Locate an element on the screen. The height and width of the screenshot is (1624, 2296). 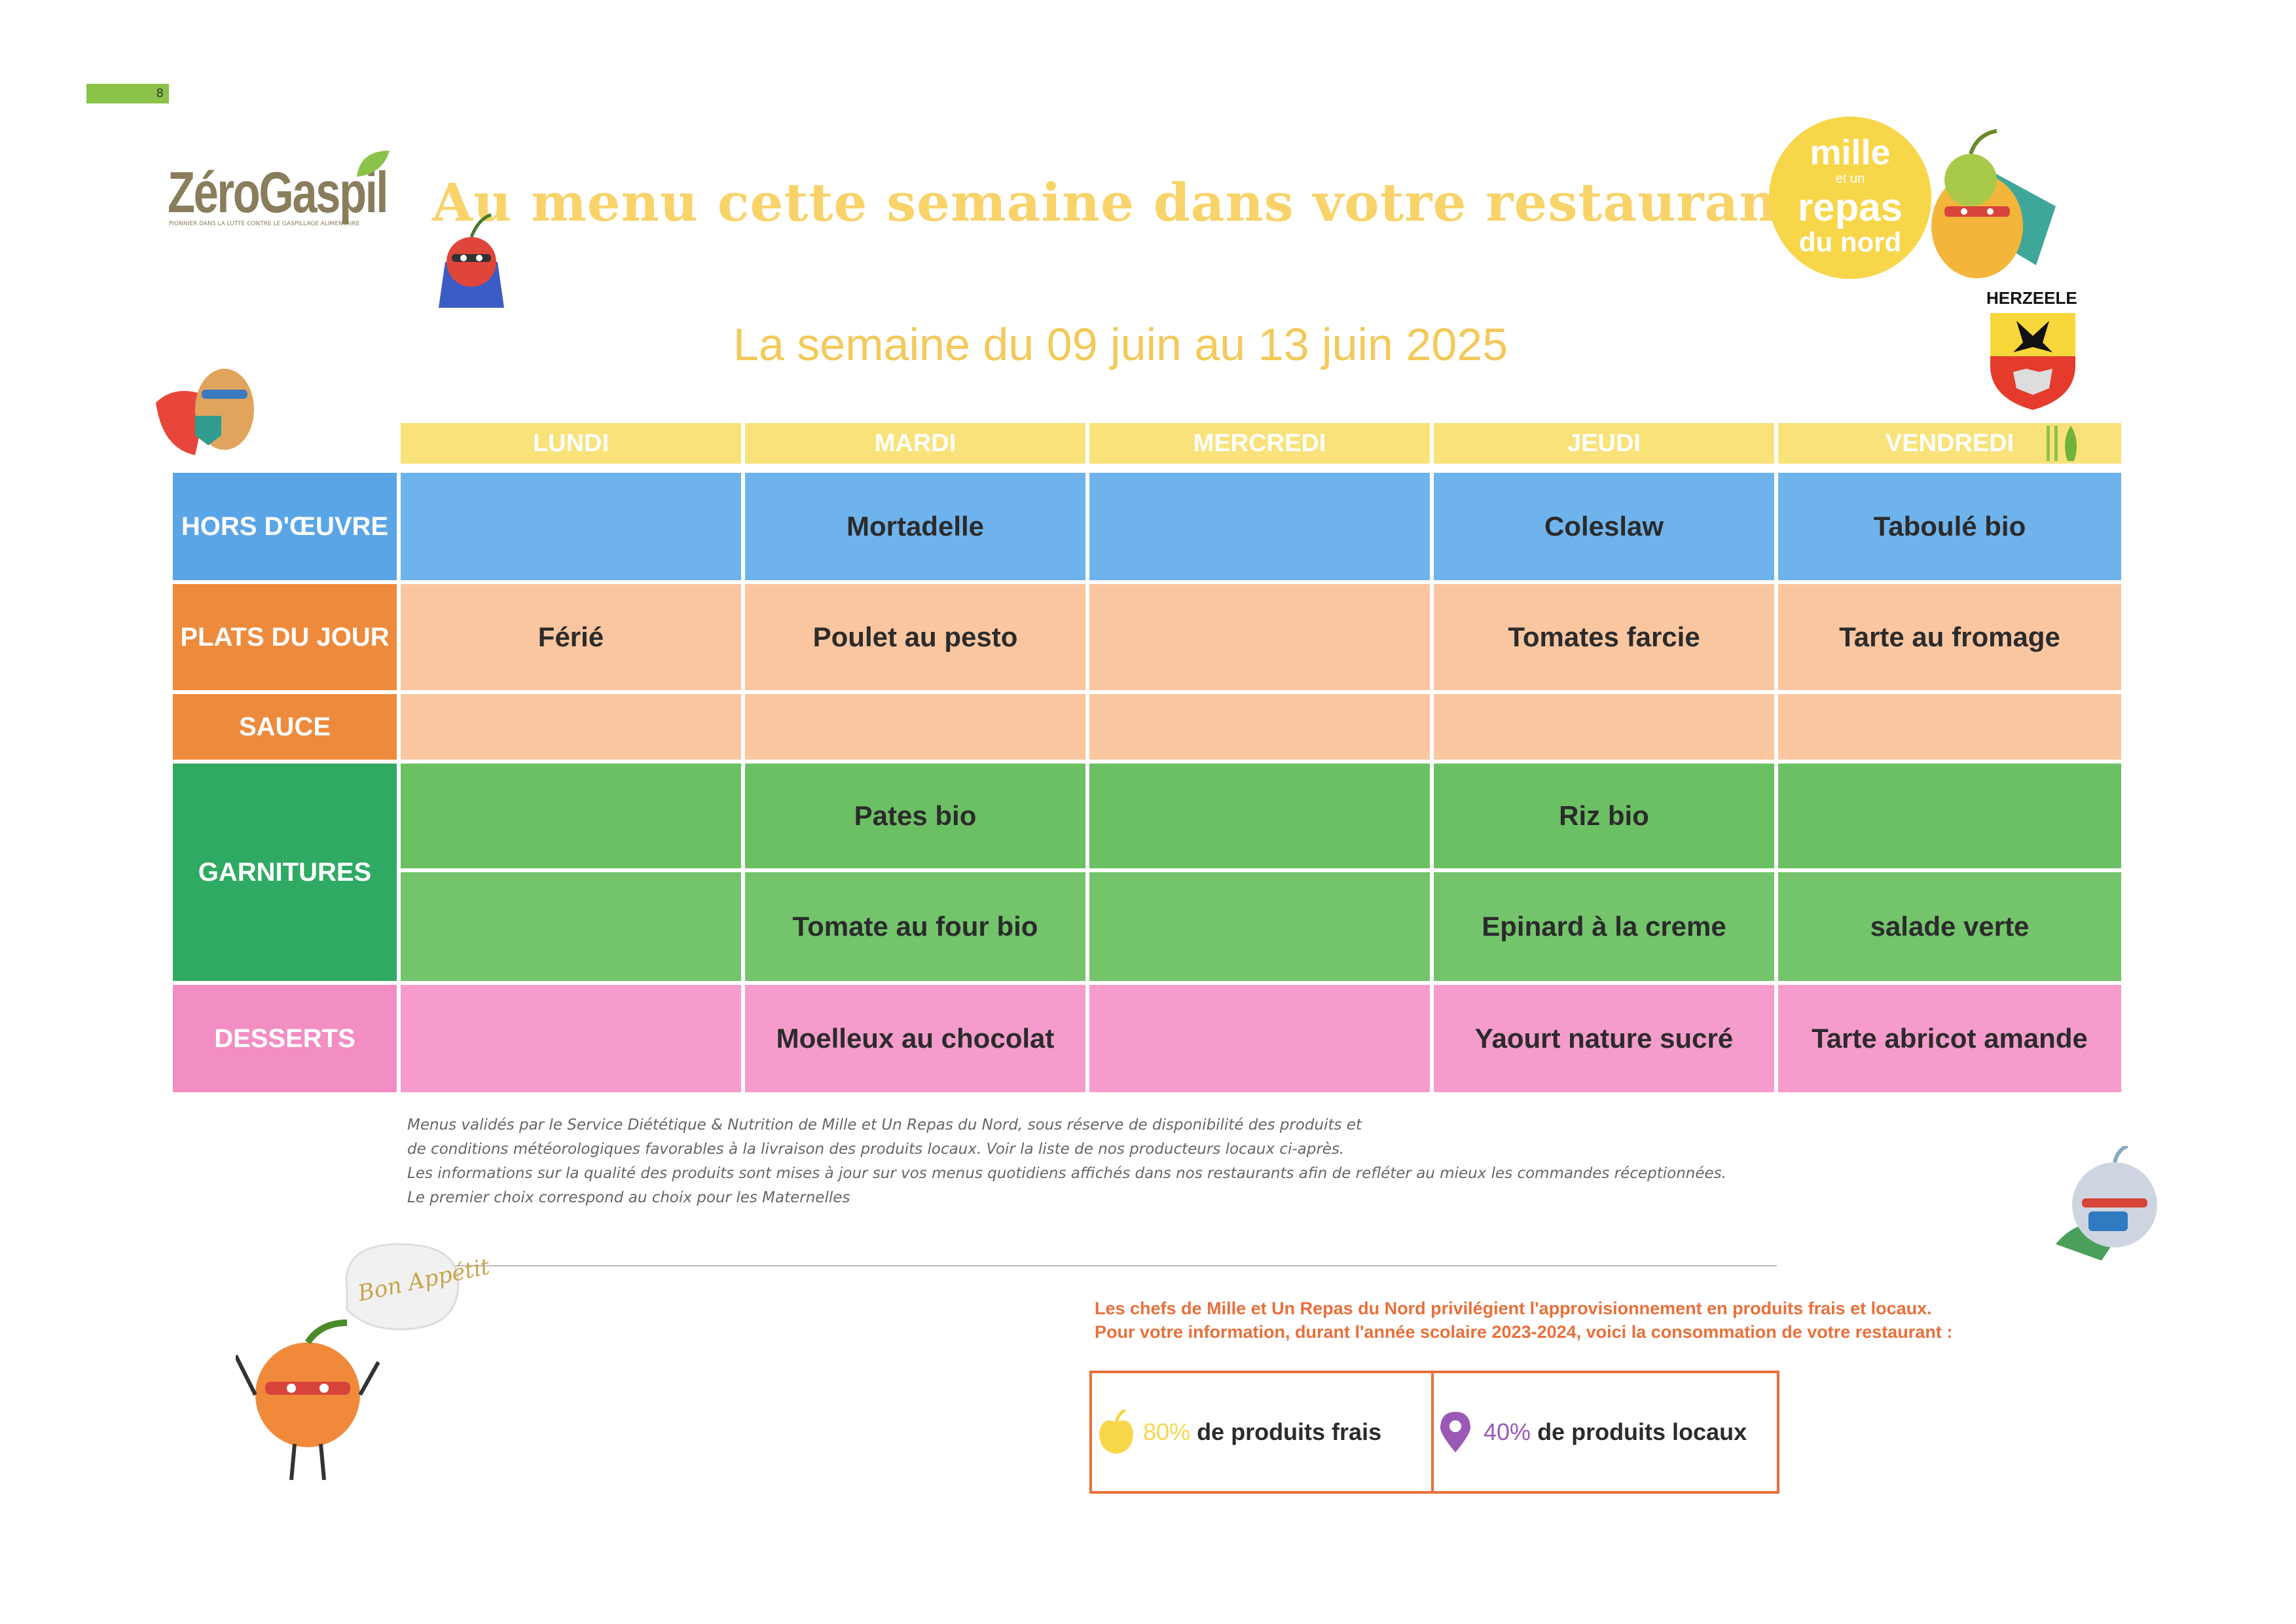
stat-fresh: 80% de produits frais is located at coordinates (1238, 1432).